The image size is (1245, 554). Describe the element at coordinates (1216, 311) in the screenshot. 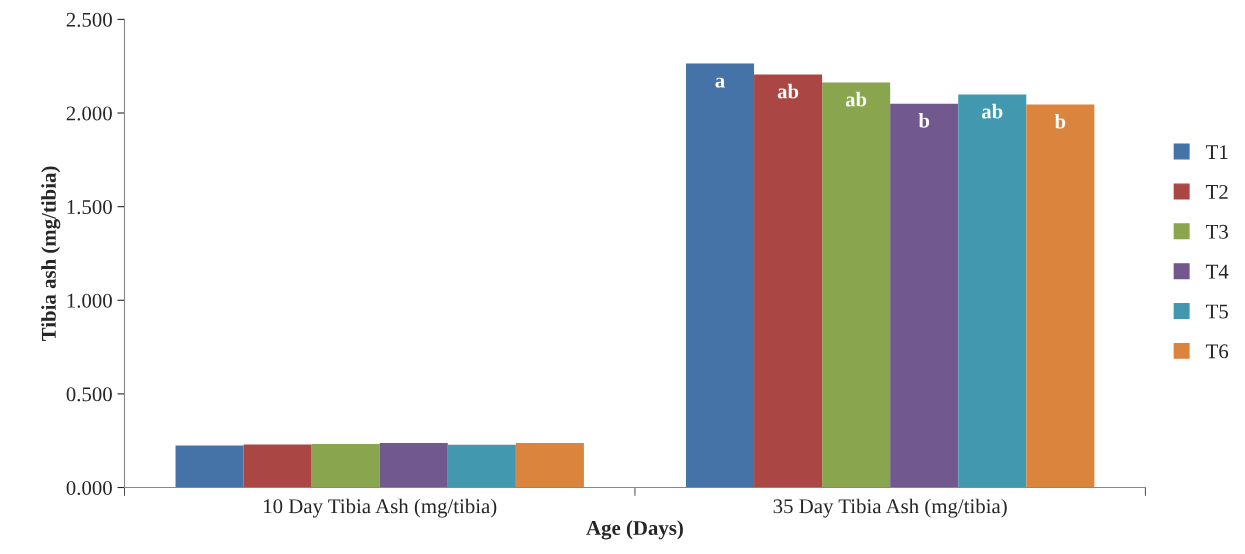

I see `legend-label: T5` at that location.